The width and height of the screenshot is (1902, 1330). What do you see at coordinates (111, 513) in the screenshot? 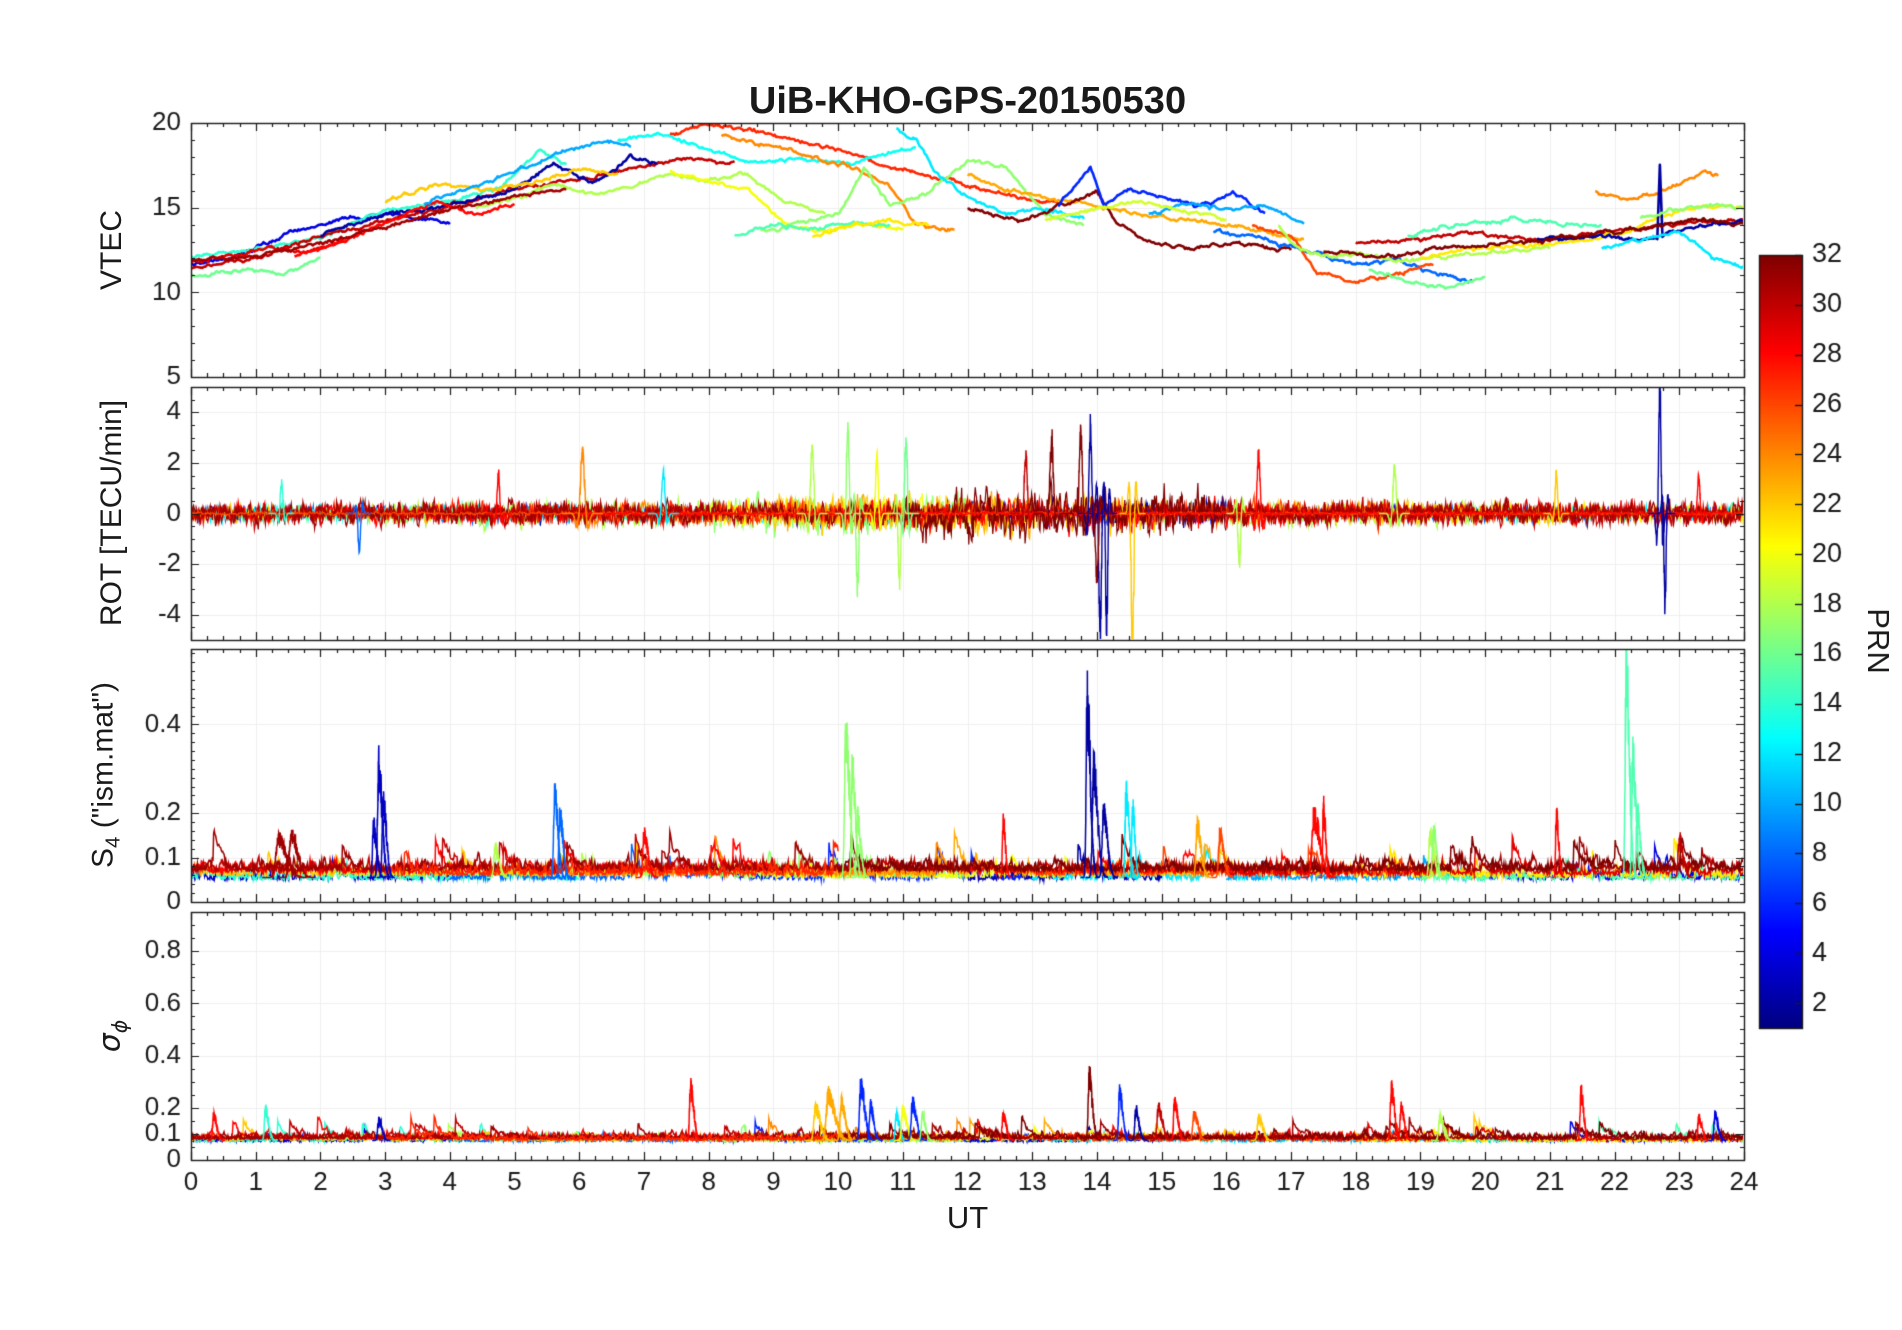
I see `ylabel-rot: ROT [TECU/min]` at bounding box center [111, 513].